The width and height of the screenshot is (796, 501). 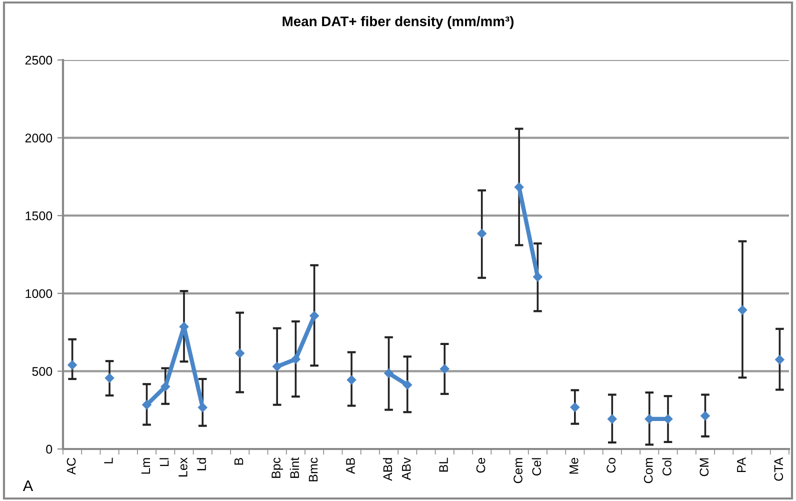 I want to click on x-tick-label: CM, so click(x=704, y=467).